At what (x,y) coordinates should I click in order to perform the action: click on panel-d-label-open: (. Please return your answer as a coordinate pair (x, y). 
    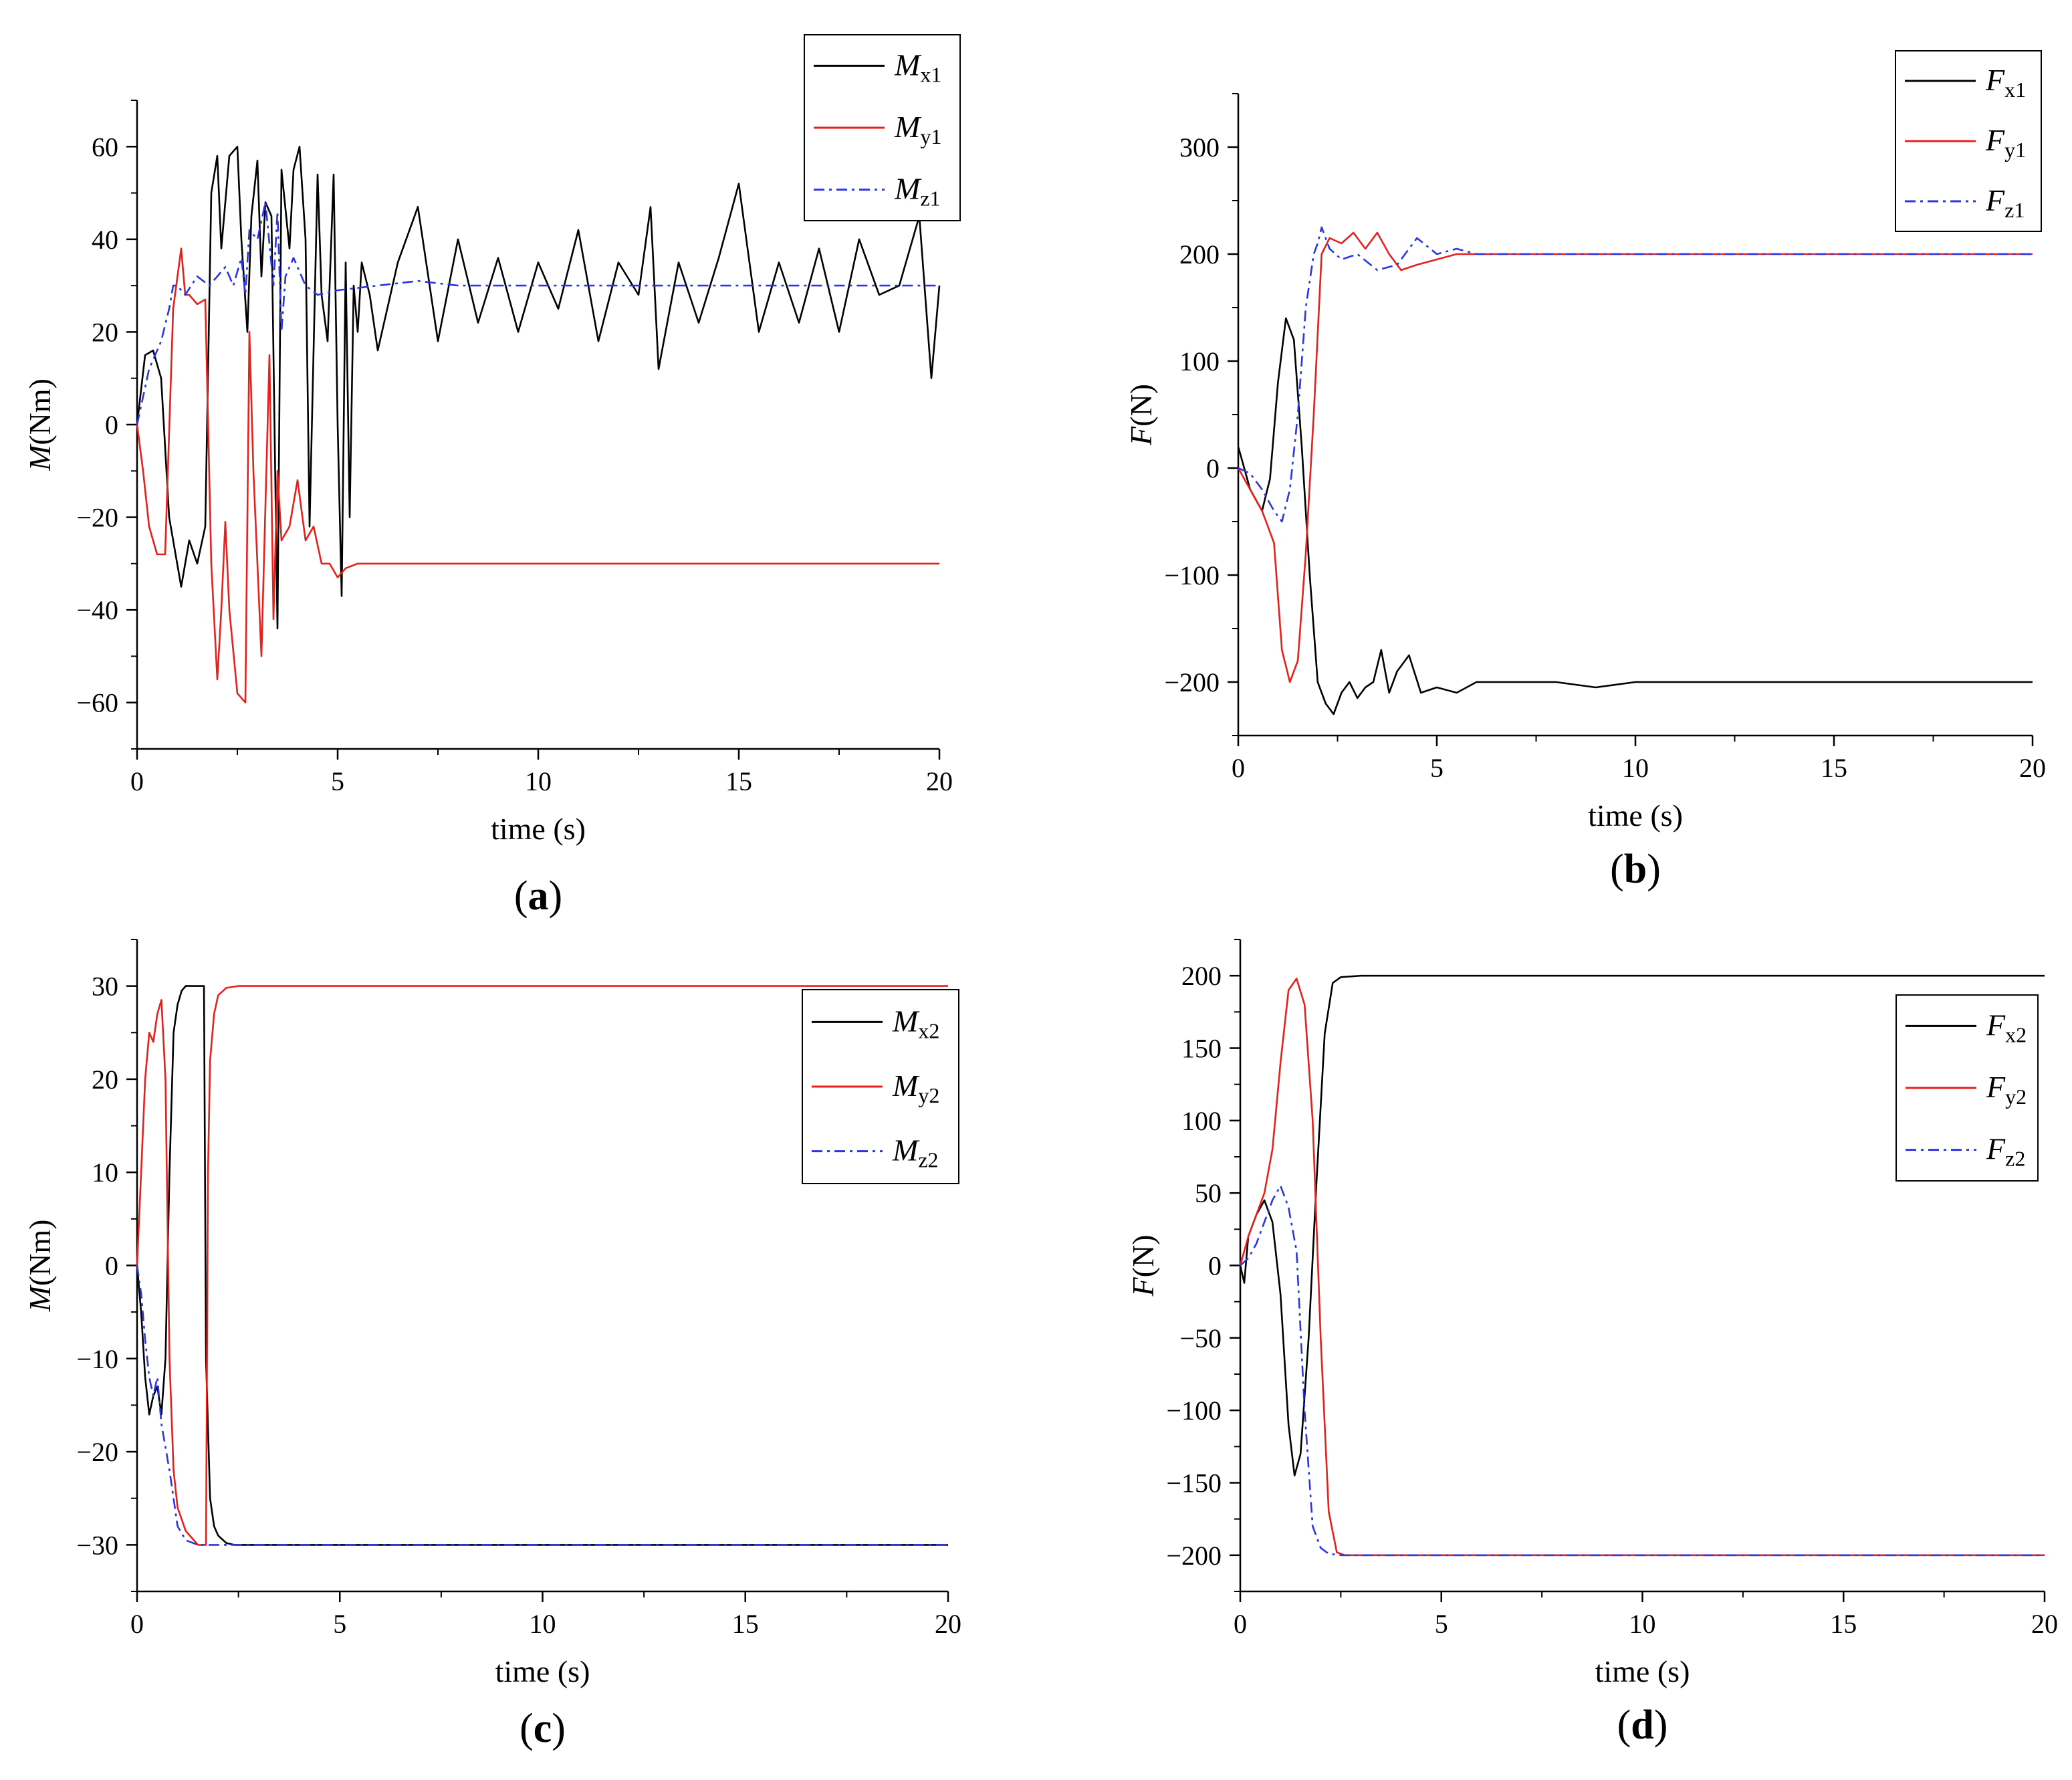
    Looking at the image, I should click on (1624, 1725).